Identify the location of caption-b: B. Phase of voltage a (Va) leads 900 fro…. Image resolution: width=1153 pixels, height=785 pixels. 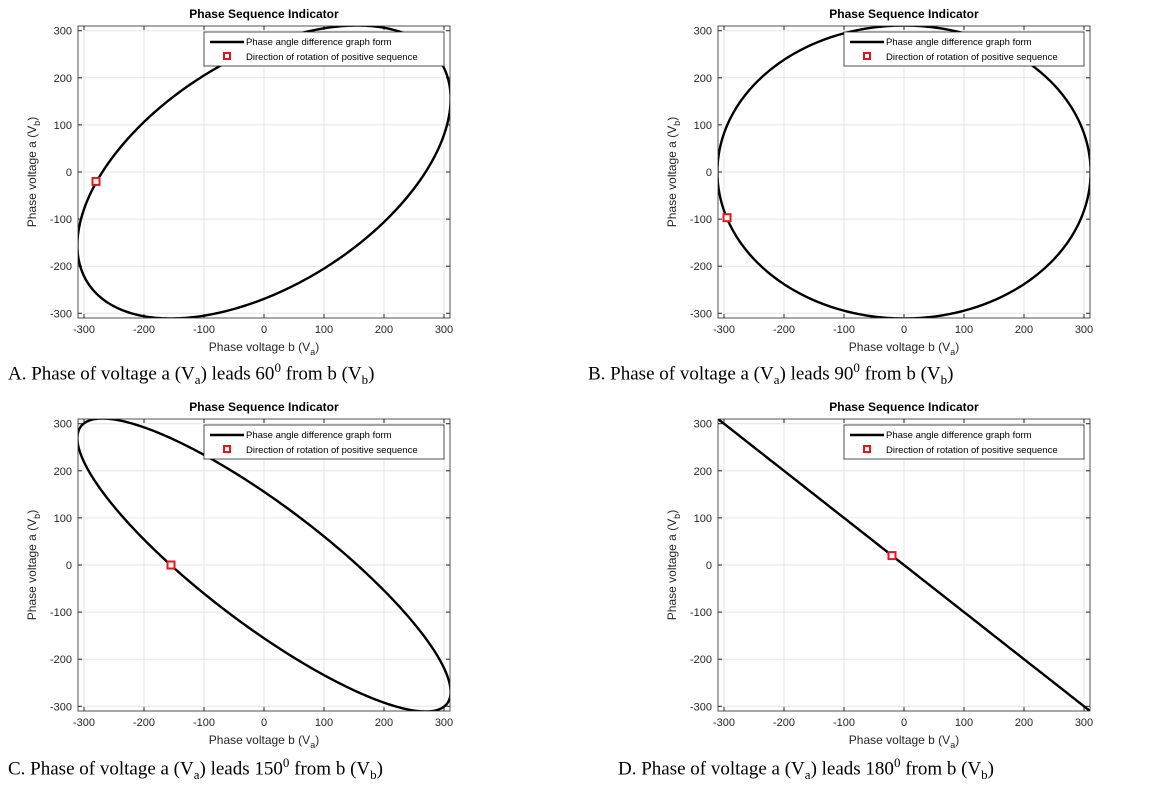
(771, 374).